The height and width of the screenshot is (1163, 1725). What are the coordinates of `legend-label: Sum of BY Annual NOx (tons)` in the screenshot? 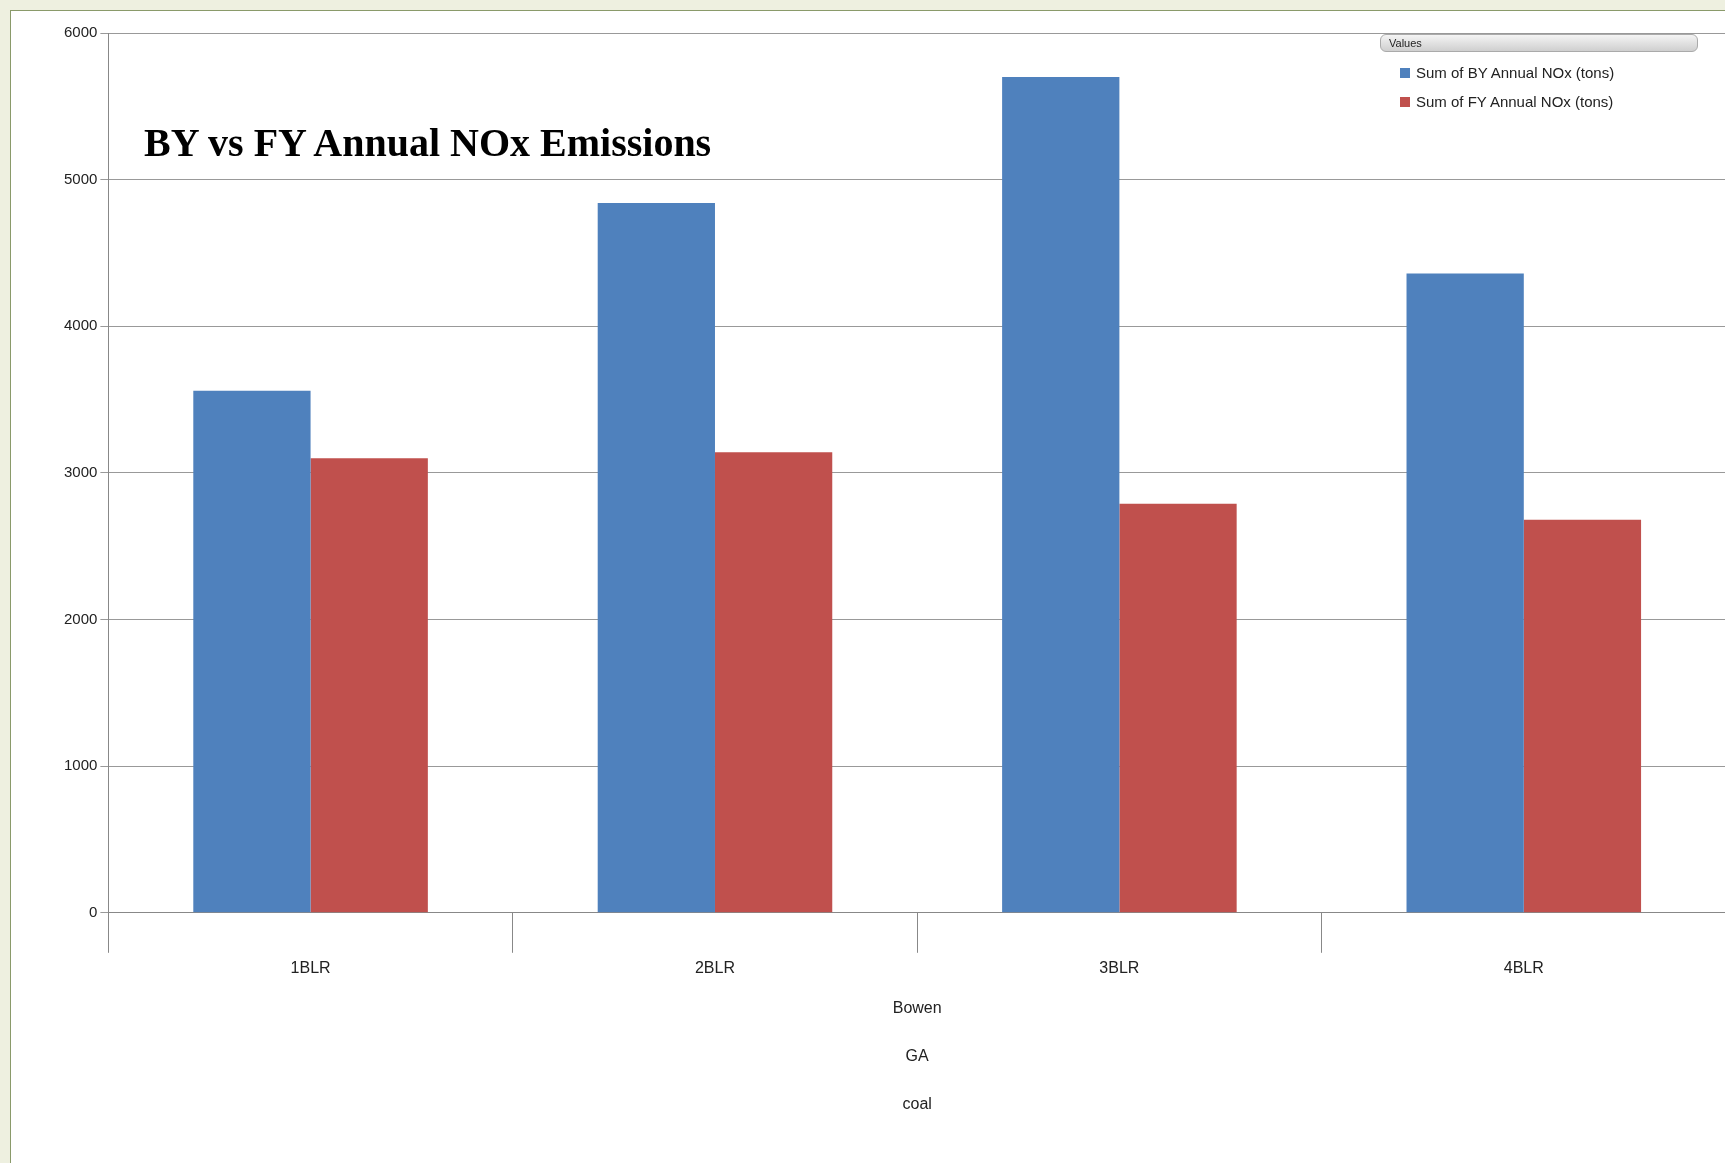 It's located at (1515, 72).